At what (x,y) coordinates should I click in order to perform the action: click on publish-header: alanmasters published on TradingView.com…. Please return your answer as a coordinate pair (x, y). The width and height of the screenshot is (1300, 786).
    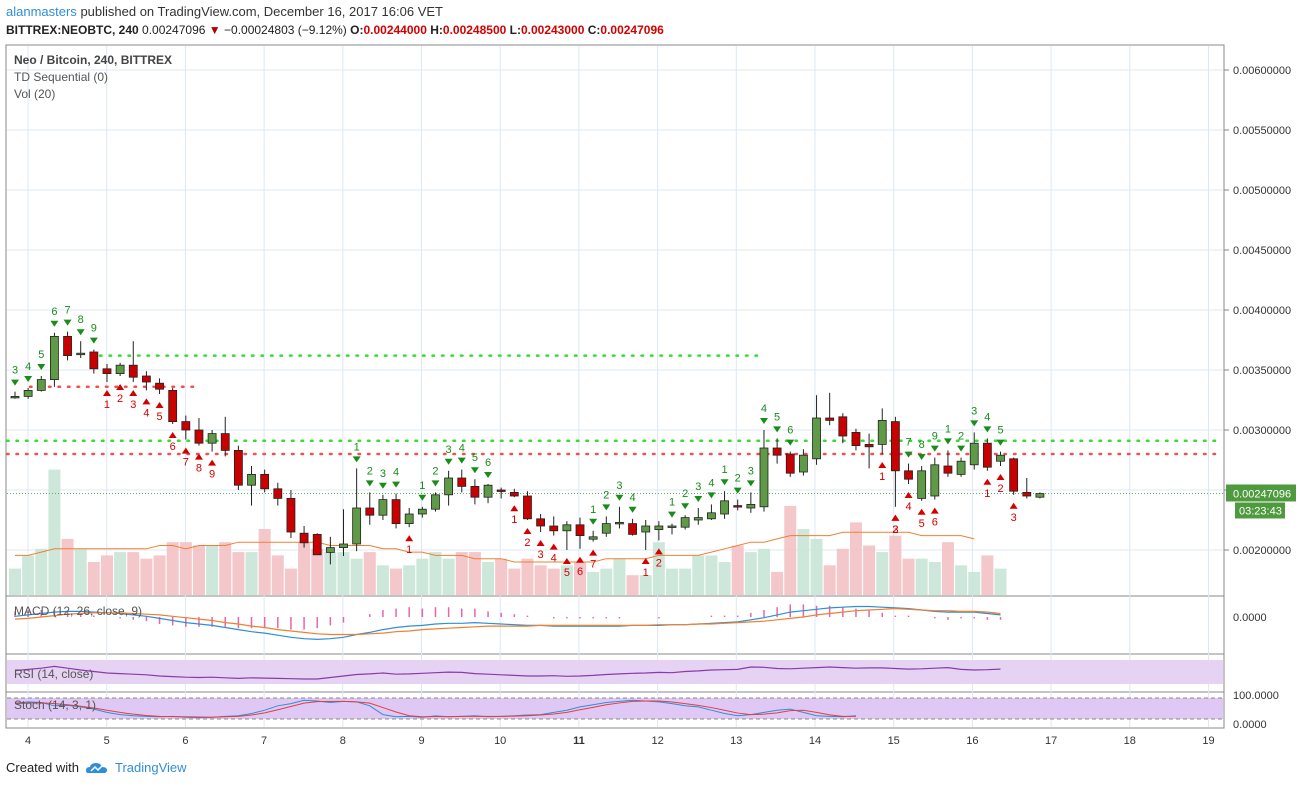
    Looking at the image, I should click on (224, 12).